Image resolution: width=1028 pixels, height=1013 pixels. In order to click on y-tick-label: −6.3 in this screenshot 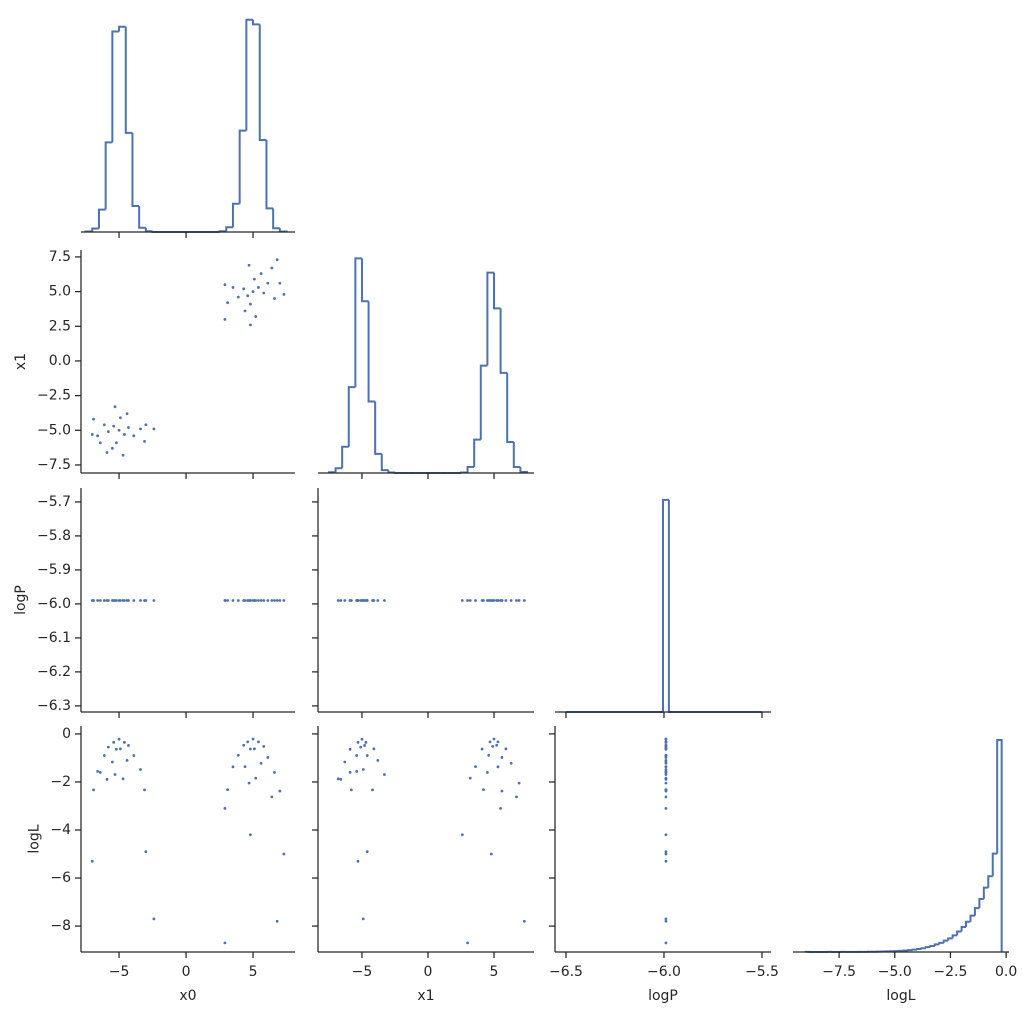, I will do `click(54, 706)`.